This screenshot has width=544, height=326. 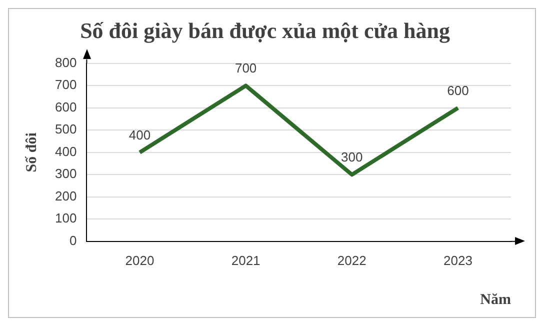 I want to click on x-axis-title: Năm, so click(x=496, y=300).